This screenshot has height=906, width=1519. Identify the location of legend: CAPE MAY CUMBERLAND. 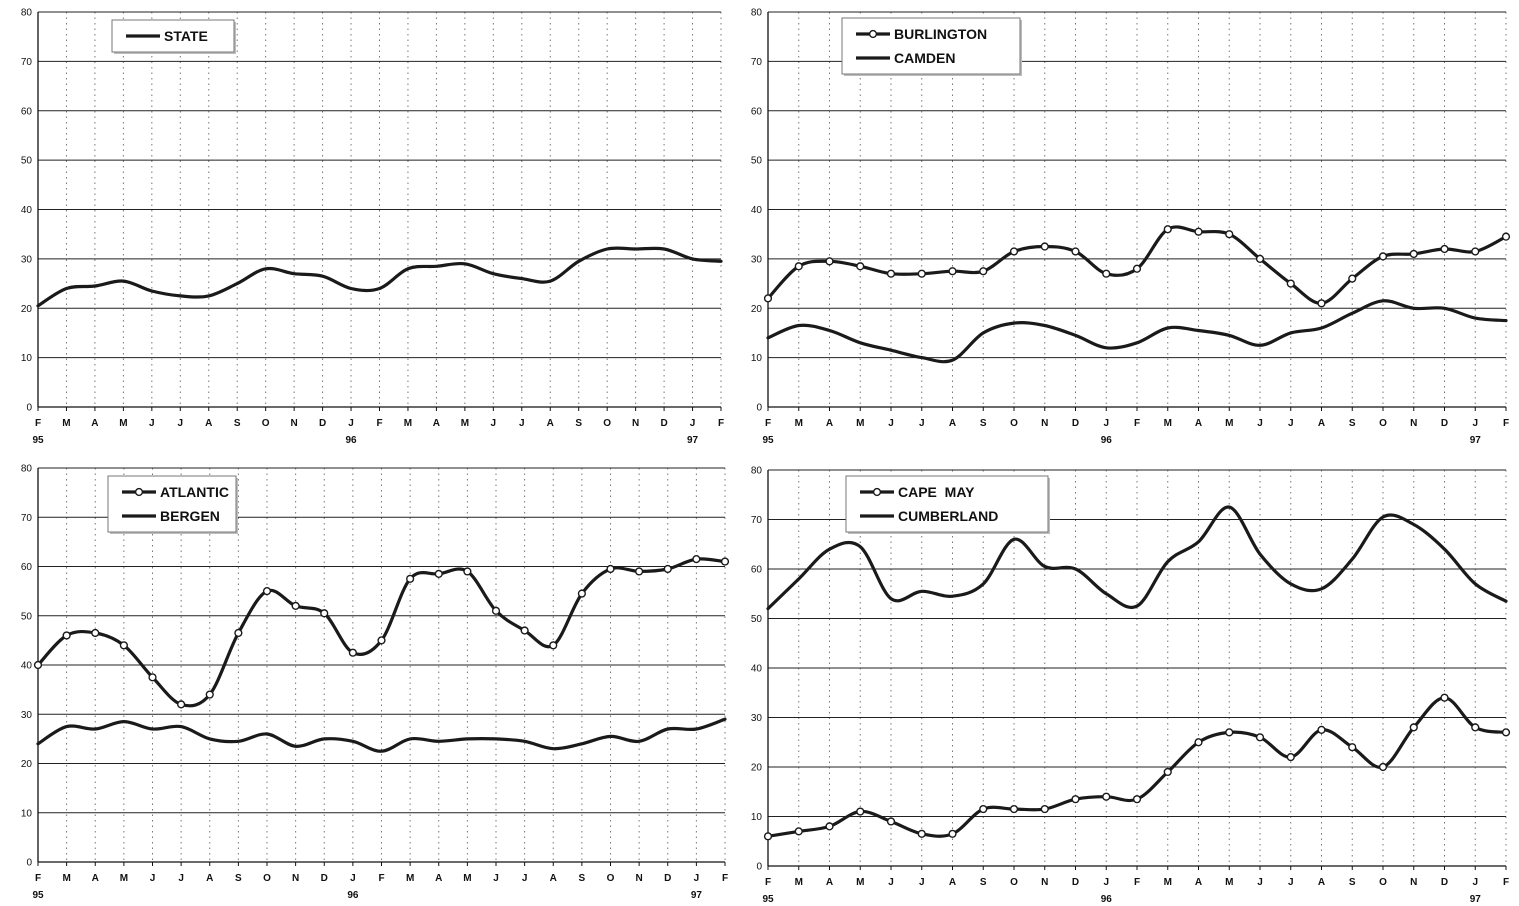
(947, 504).